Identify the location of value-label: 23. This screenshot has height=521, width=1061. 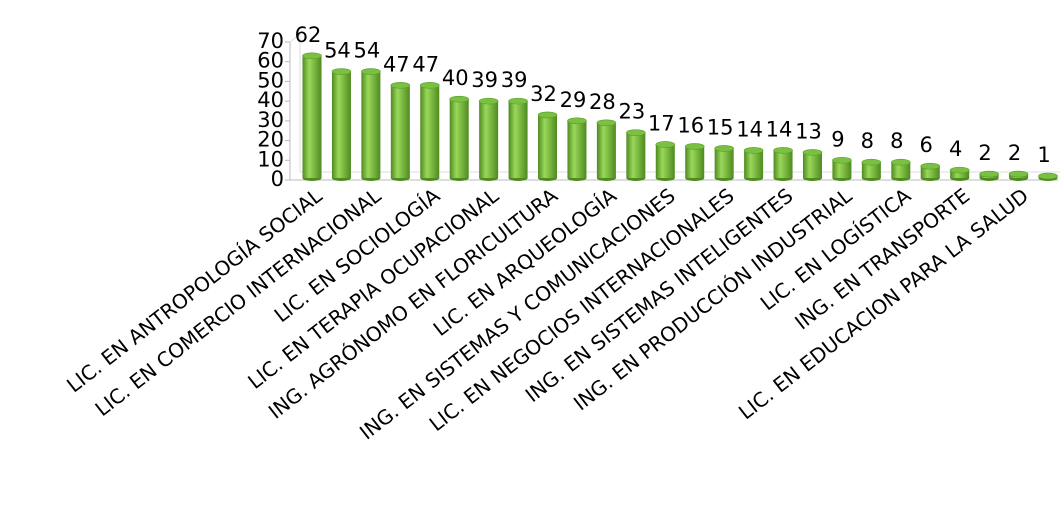
(631, 112).